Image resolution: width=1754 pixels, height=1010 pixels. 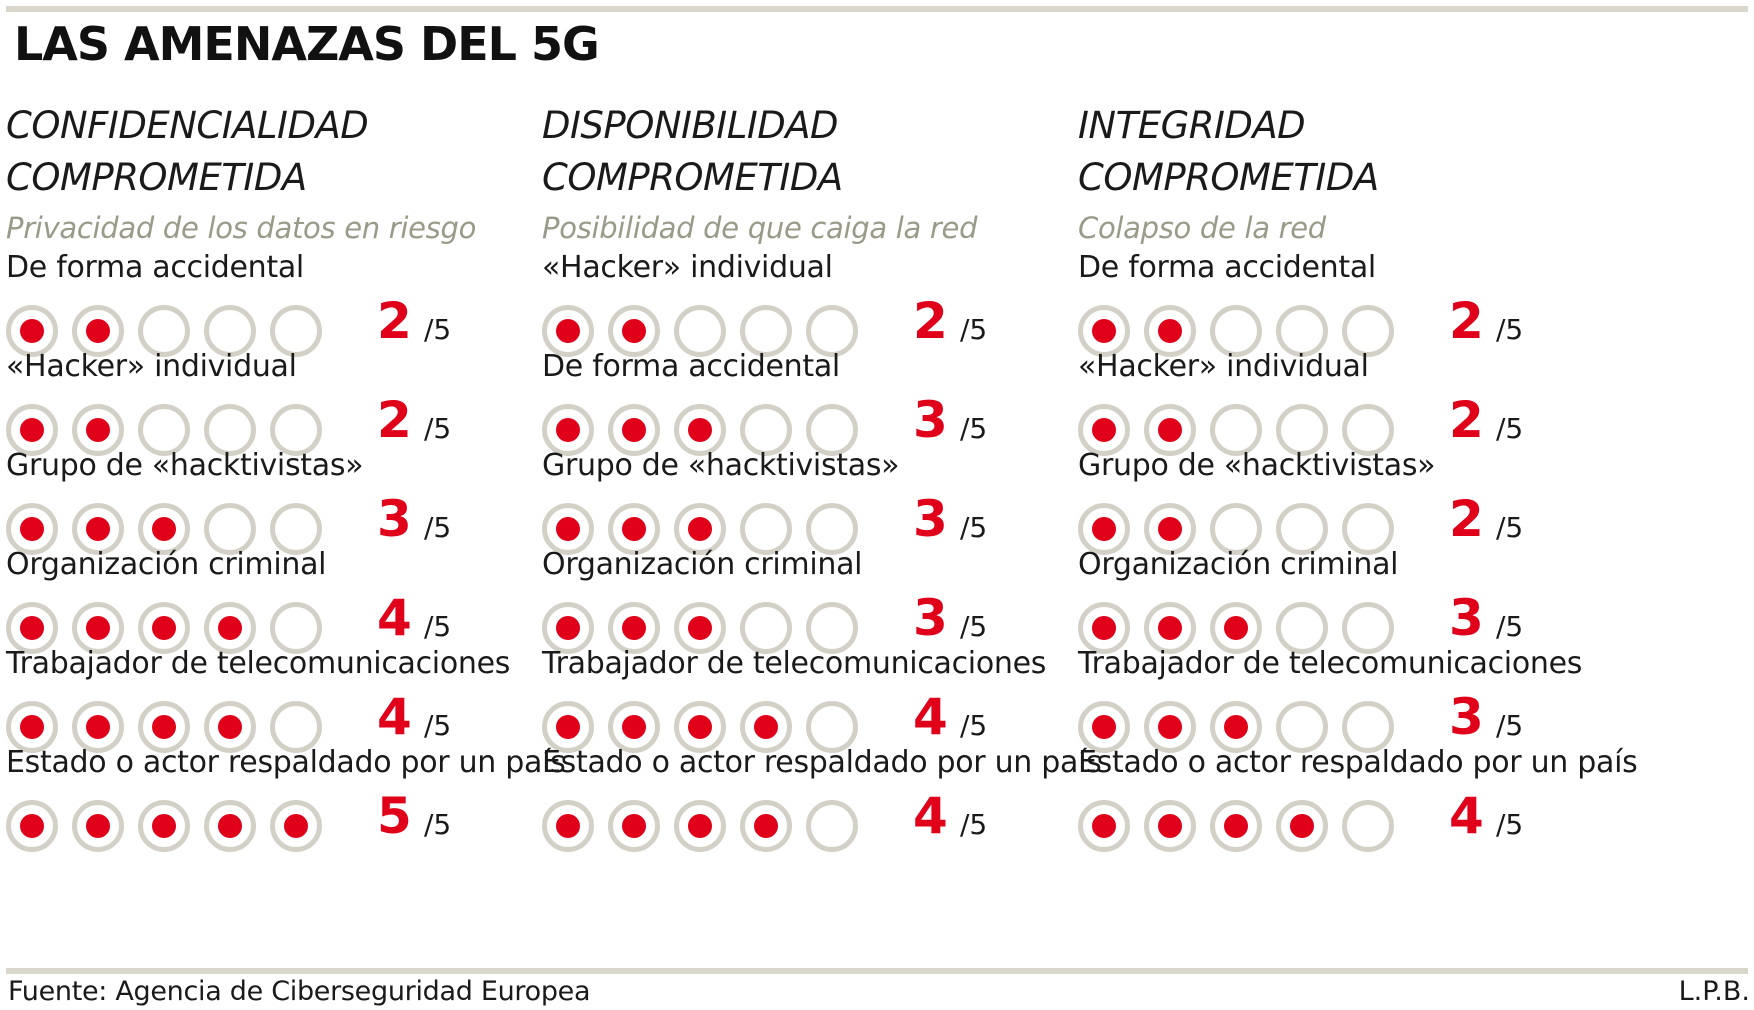 I want to click on rating-row: Estado o actor respaldado por un país 5/5, so click(x=286, y=800).